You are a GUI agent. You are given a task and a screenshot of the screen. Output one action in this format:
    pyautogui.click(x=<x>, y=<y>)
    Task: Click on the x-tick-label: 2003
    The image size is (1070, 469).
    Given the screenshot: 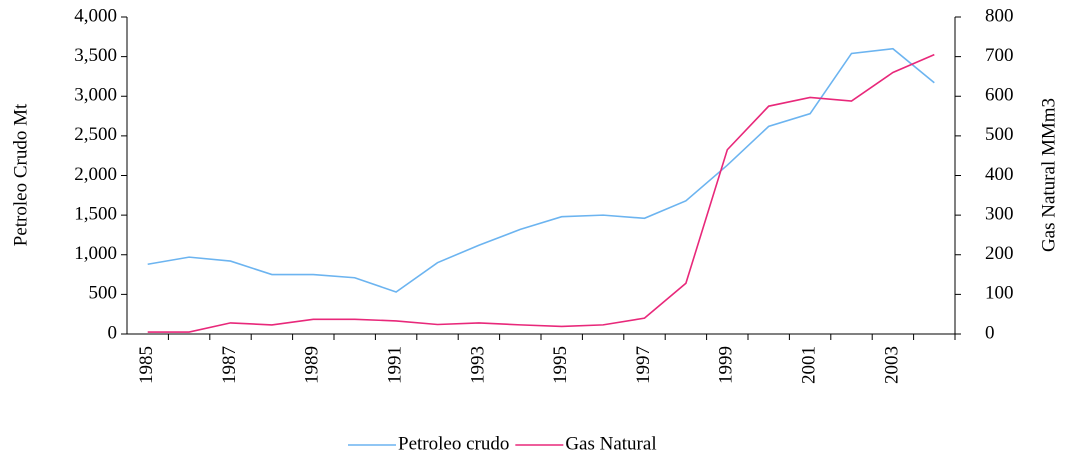 What is the action you would take?
    pyautogui.click(x=891, y=365)
    